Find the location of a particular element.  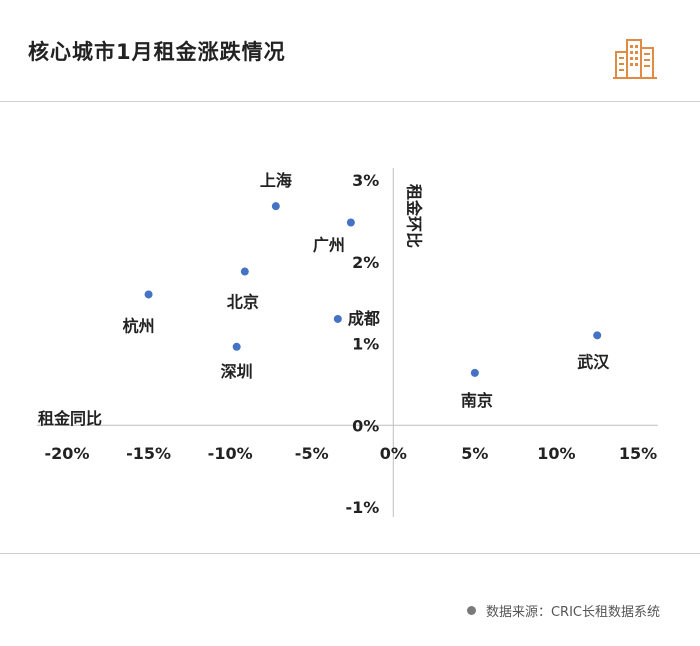

y-tick-label: -1% is located at coordinates (362, 507).